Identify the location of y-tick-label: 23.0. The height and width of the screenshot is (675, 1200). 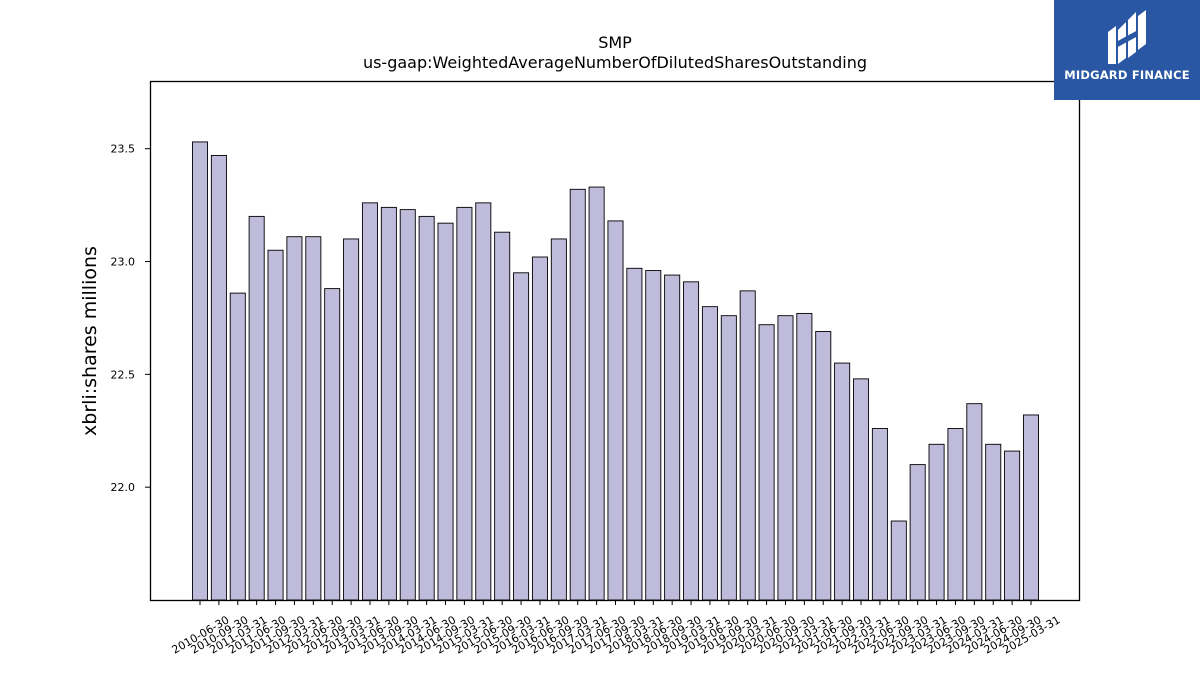
(123, 262).